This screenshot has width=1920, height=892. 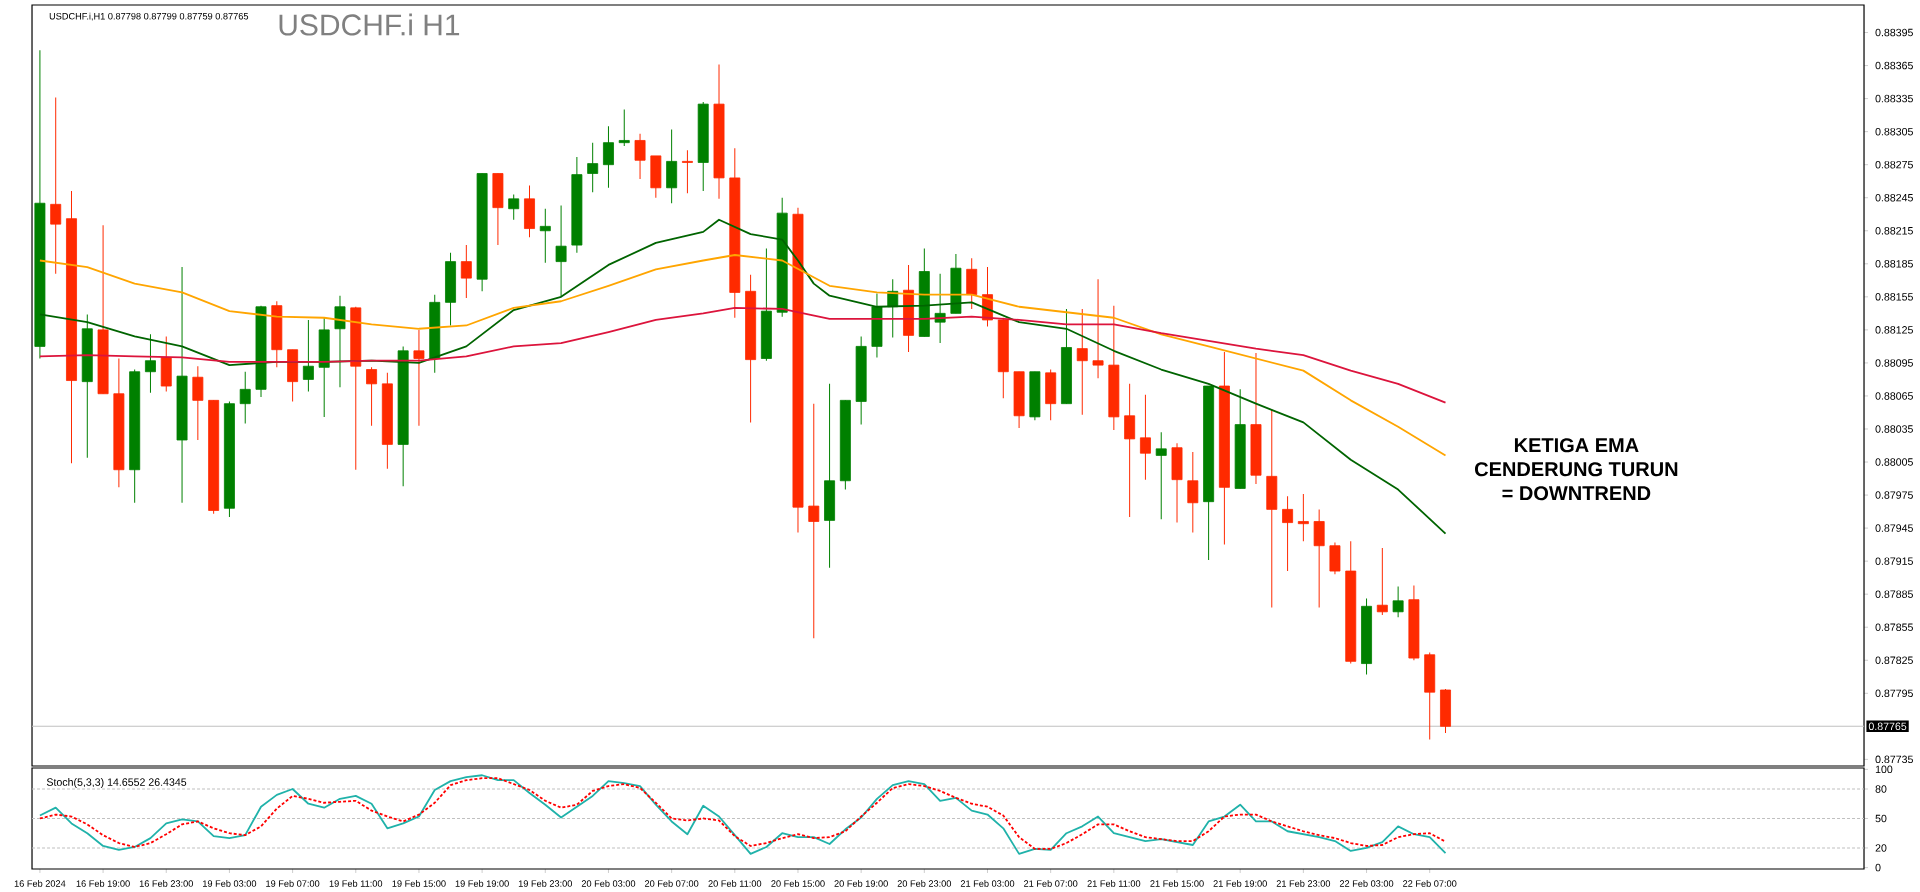 What do you see at coordinates (369, 24) in the screenshot?
I see `chart-title: USDCHF.i H1` at bounding box center [369, 24].